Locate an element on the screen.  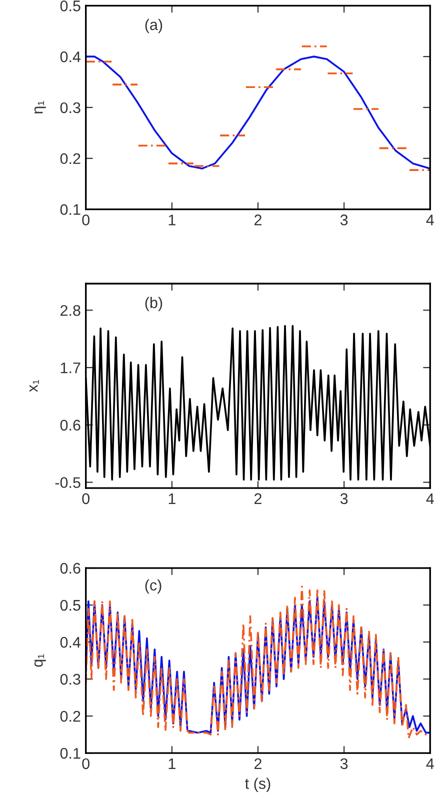
y-axis-title: x₁ is located at coordinates (34, 386).